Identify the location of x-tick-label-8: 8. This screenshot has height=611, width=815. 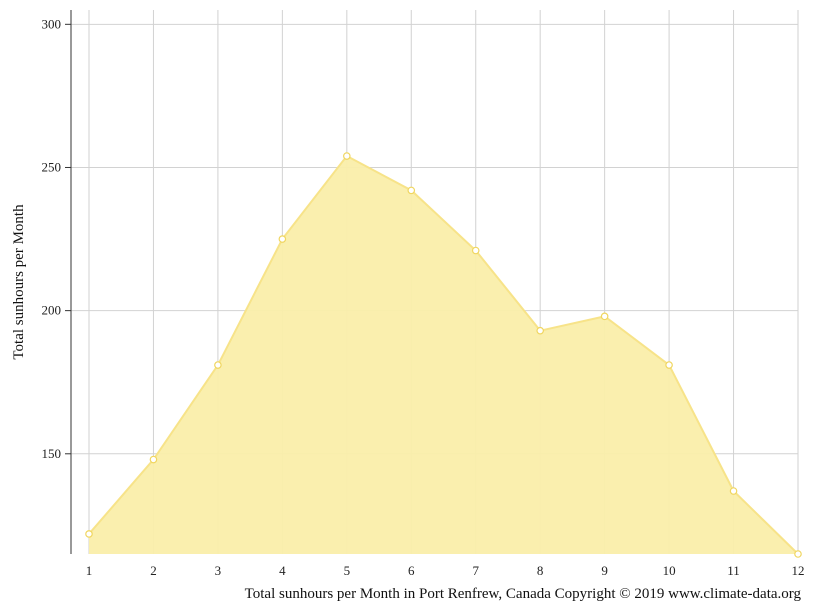
(540, 570).